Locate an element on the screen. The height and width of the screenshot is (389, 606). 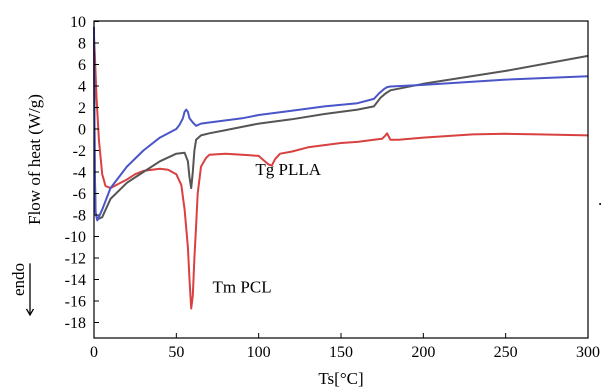
x-tick-label: 50 is located at coordinates (176, 352).